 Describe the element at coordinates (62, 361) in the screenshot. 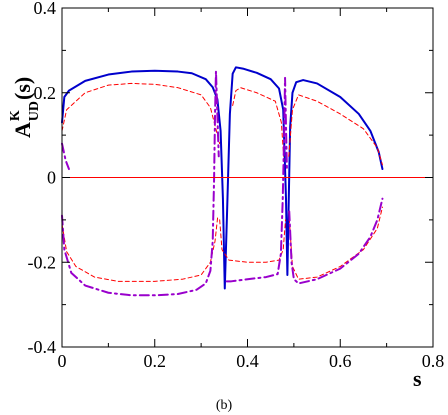

I see `x-tick-label: 0` at that location.